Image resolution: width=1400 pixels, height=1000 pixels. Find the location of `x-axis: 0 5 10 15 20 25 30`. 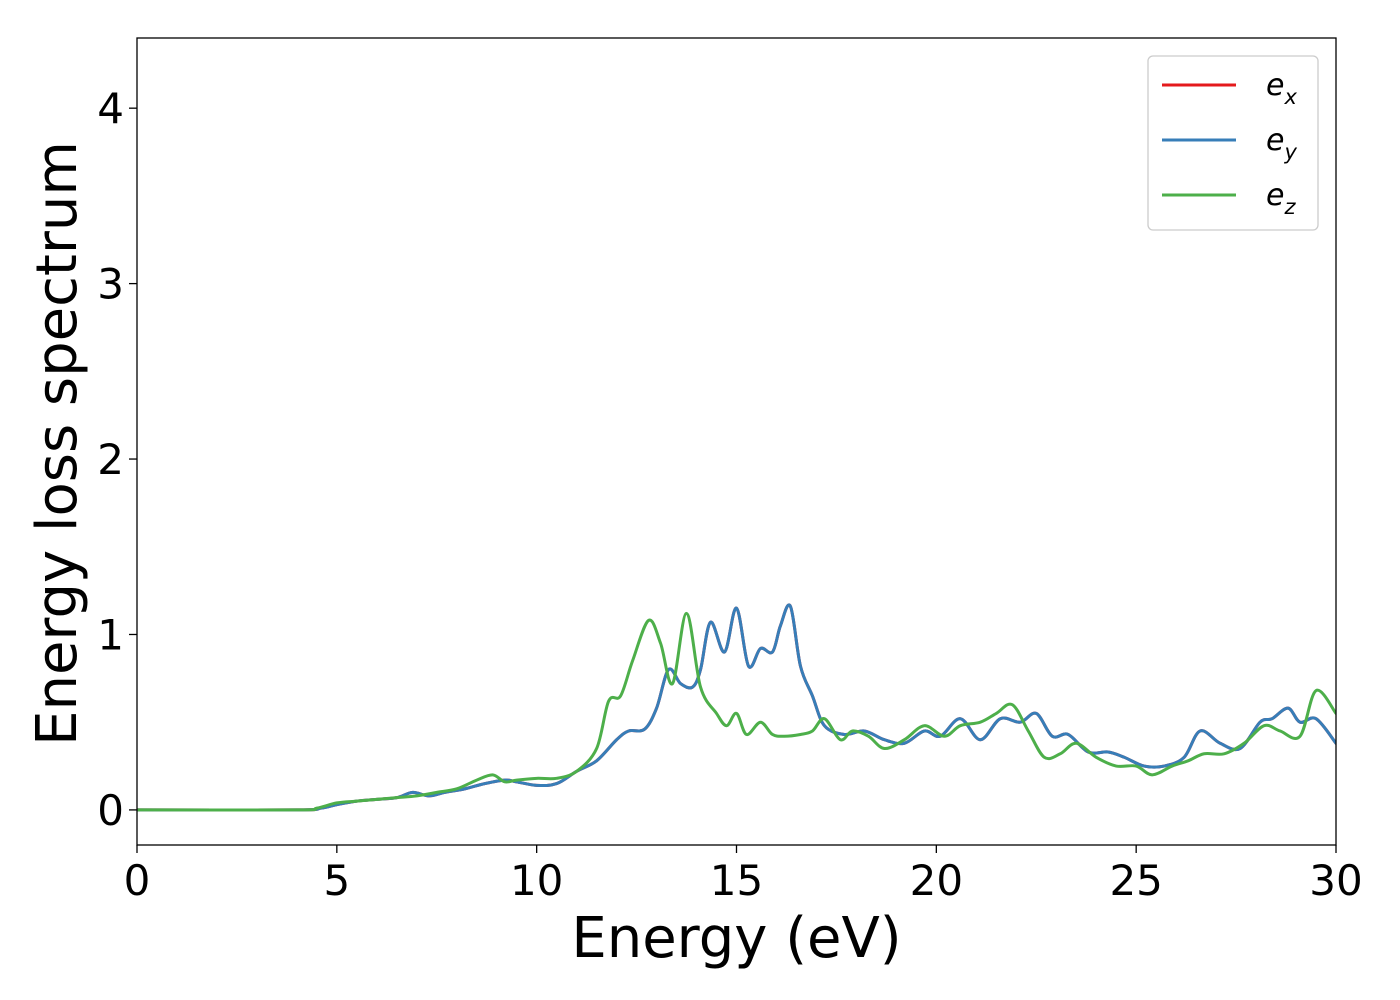

x-axis: 0 5 10 15 20 25 30 is located at coordinates (743, 875).